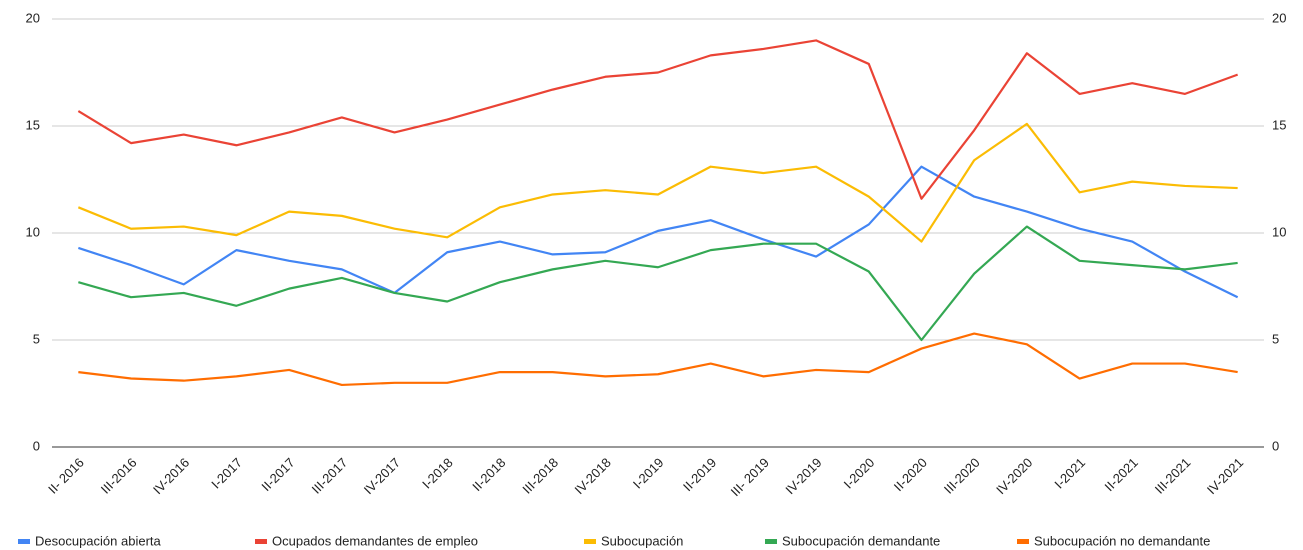 Image resolution: width=1303 pixels, height=550 pixels. What do you see at coordinates (658, 359) in the screenshot?
I see `series-line` at bounding box center [658, 359].